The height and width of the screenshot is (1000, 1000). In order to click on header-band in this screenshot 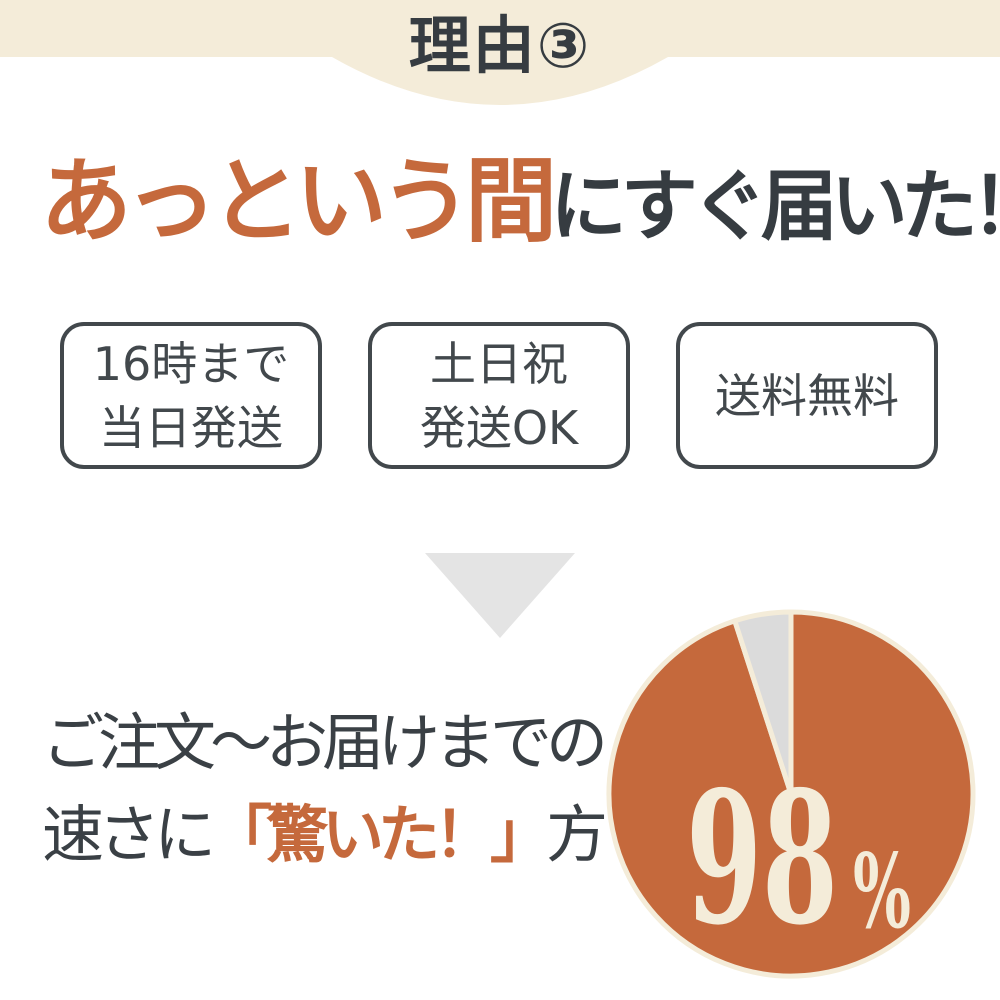, I will do `click(500, 52)`.